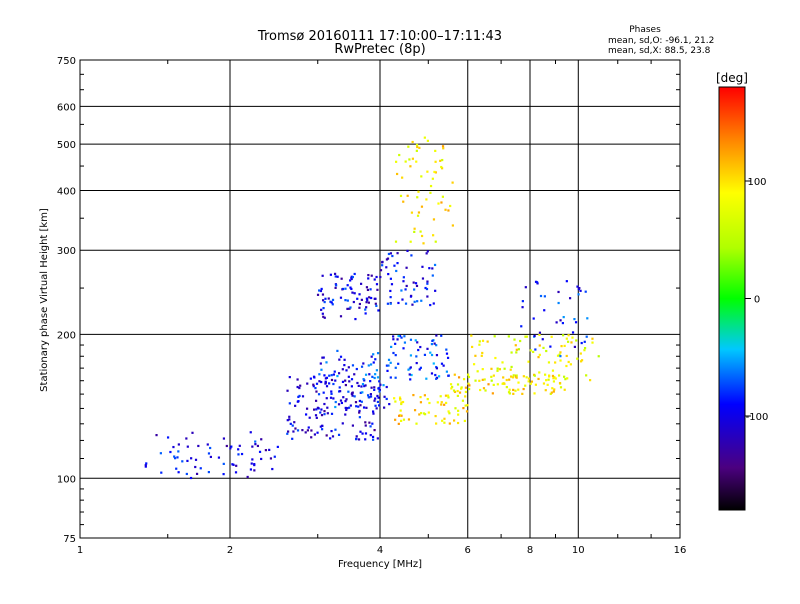  What do you see at coordinates (69, 539) in the screenshot?
I see `y-tick-label: 75` at bounding box center [69, 539].